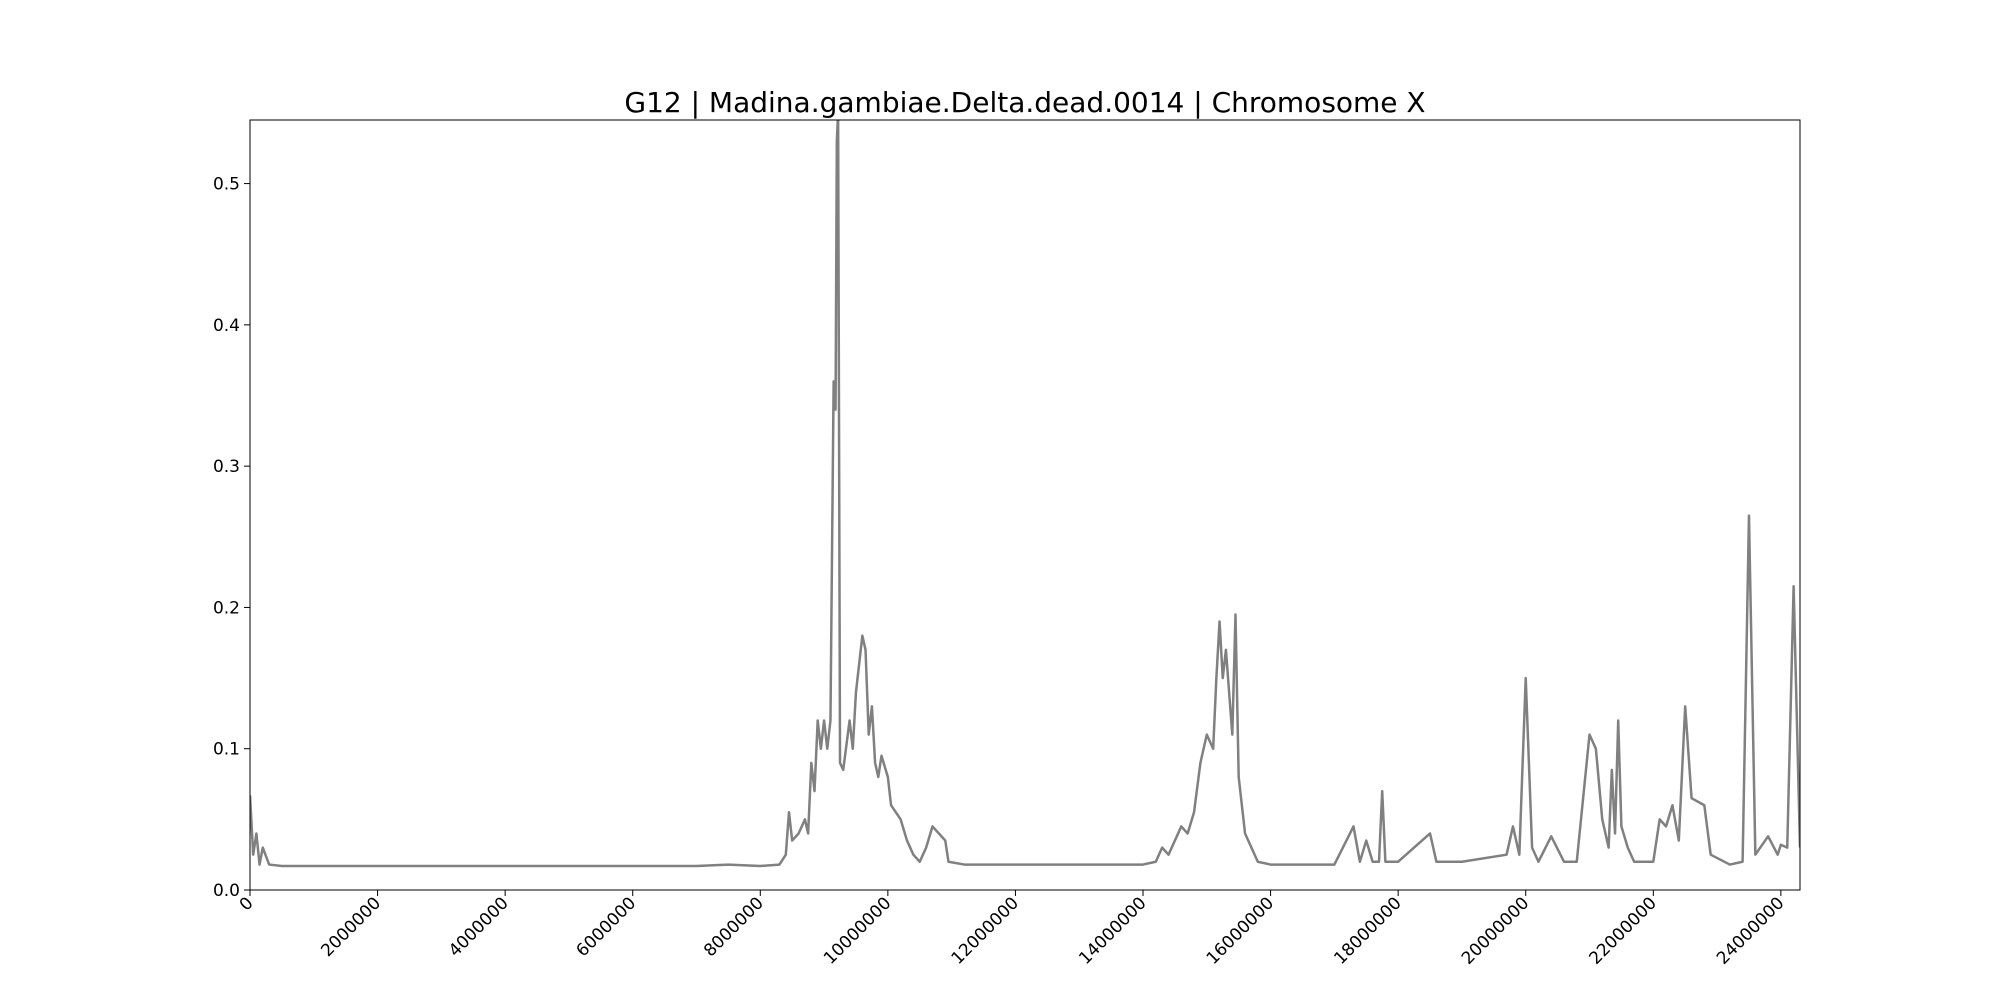 The image size is (2000, 1000). What do you see at coordinates (1622, 930) in the screenshot?
I see `x-tick-label: 22000000` at bounding box center [1622, 930].